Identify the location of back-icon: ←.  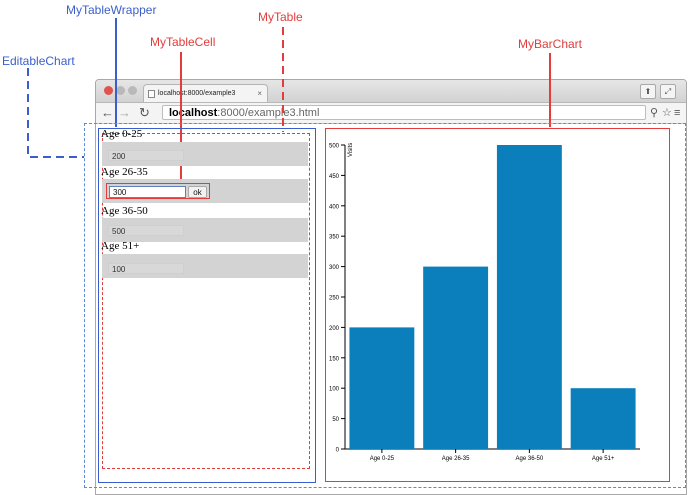
(107, 112).